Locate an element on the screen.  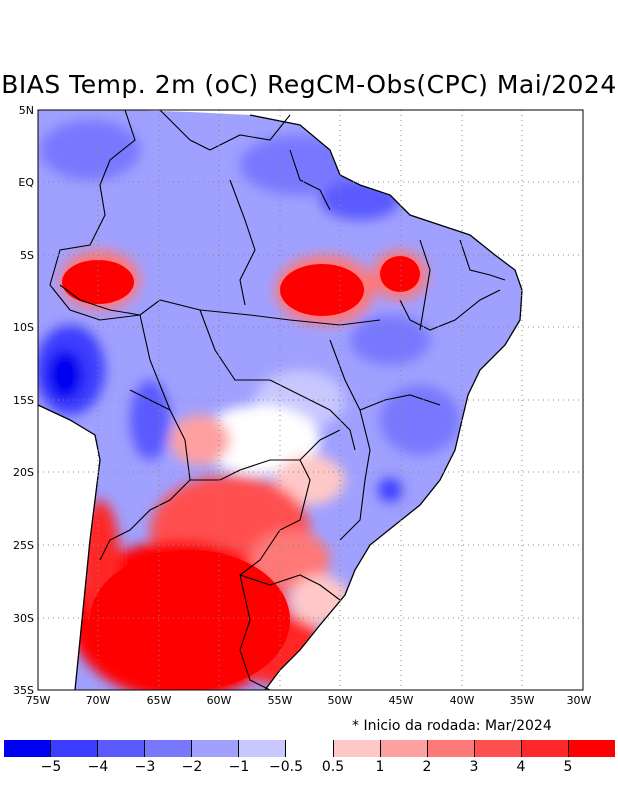
lat-tick-label: 10S is located at coordinates (23, 327).